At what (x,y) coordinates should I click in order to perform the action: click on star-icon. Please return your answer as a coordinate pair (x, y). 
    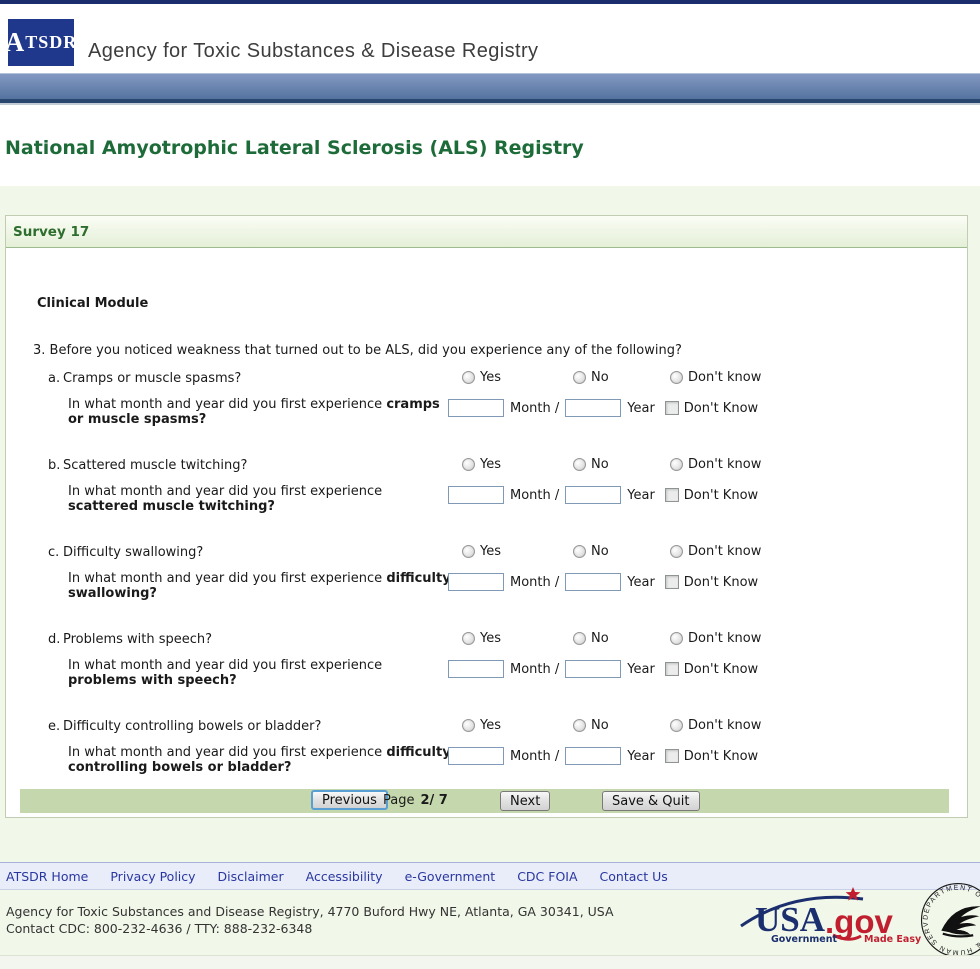
    Looking at the image, I should click on (853, 894).